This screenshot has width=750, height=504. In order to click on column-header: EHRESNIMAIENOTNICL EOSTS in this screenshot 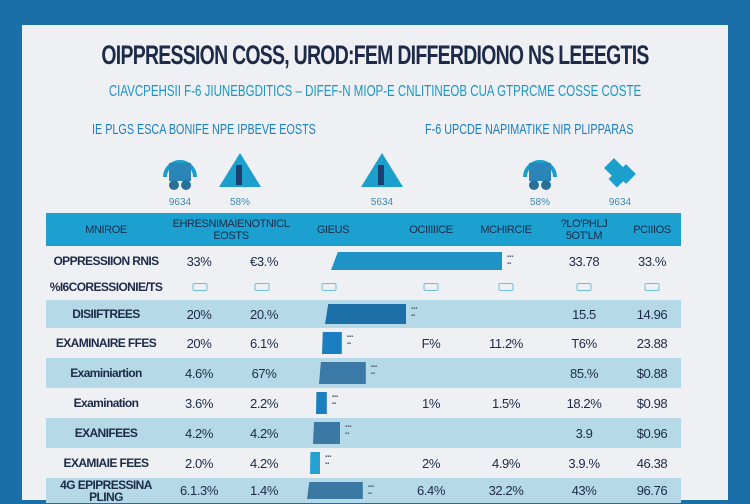, I will do `click(231, 229)`.